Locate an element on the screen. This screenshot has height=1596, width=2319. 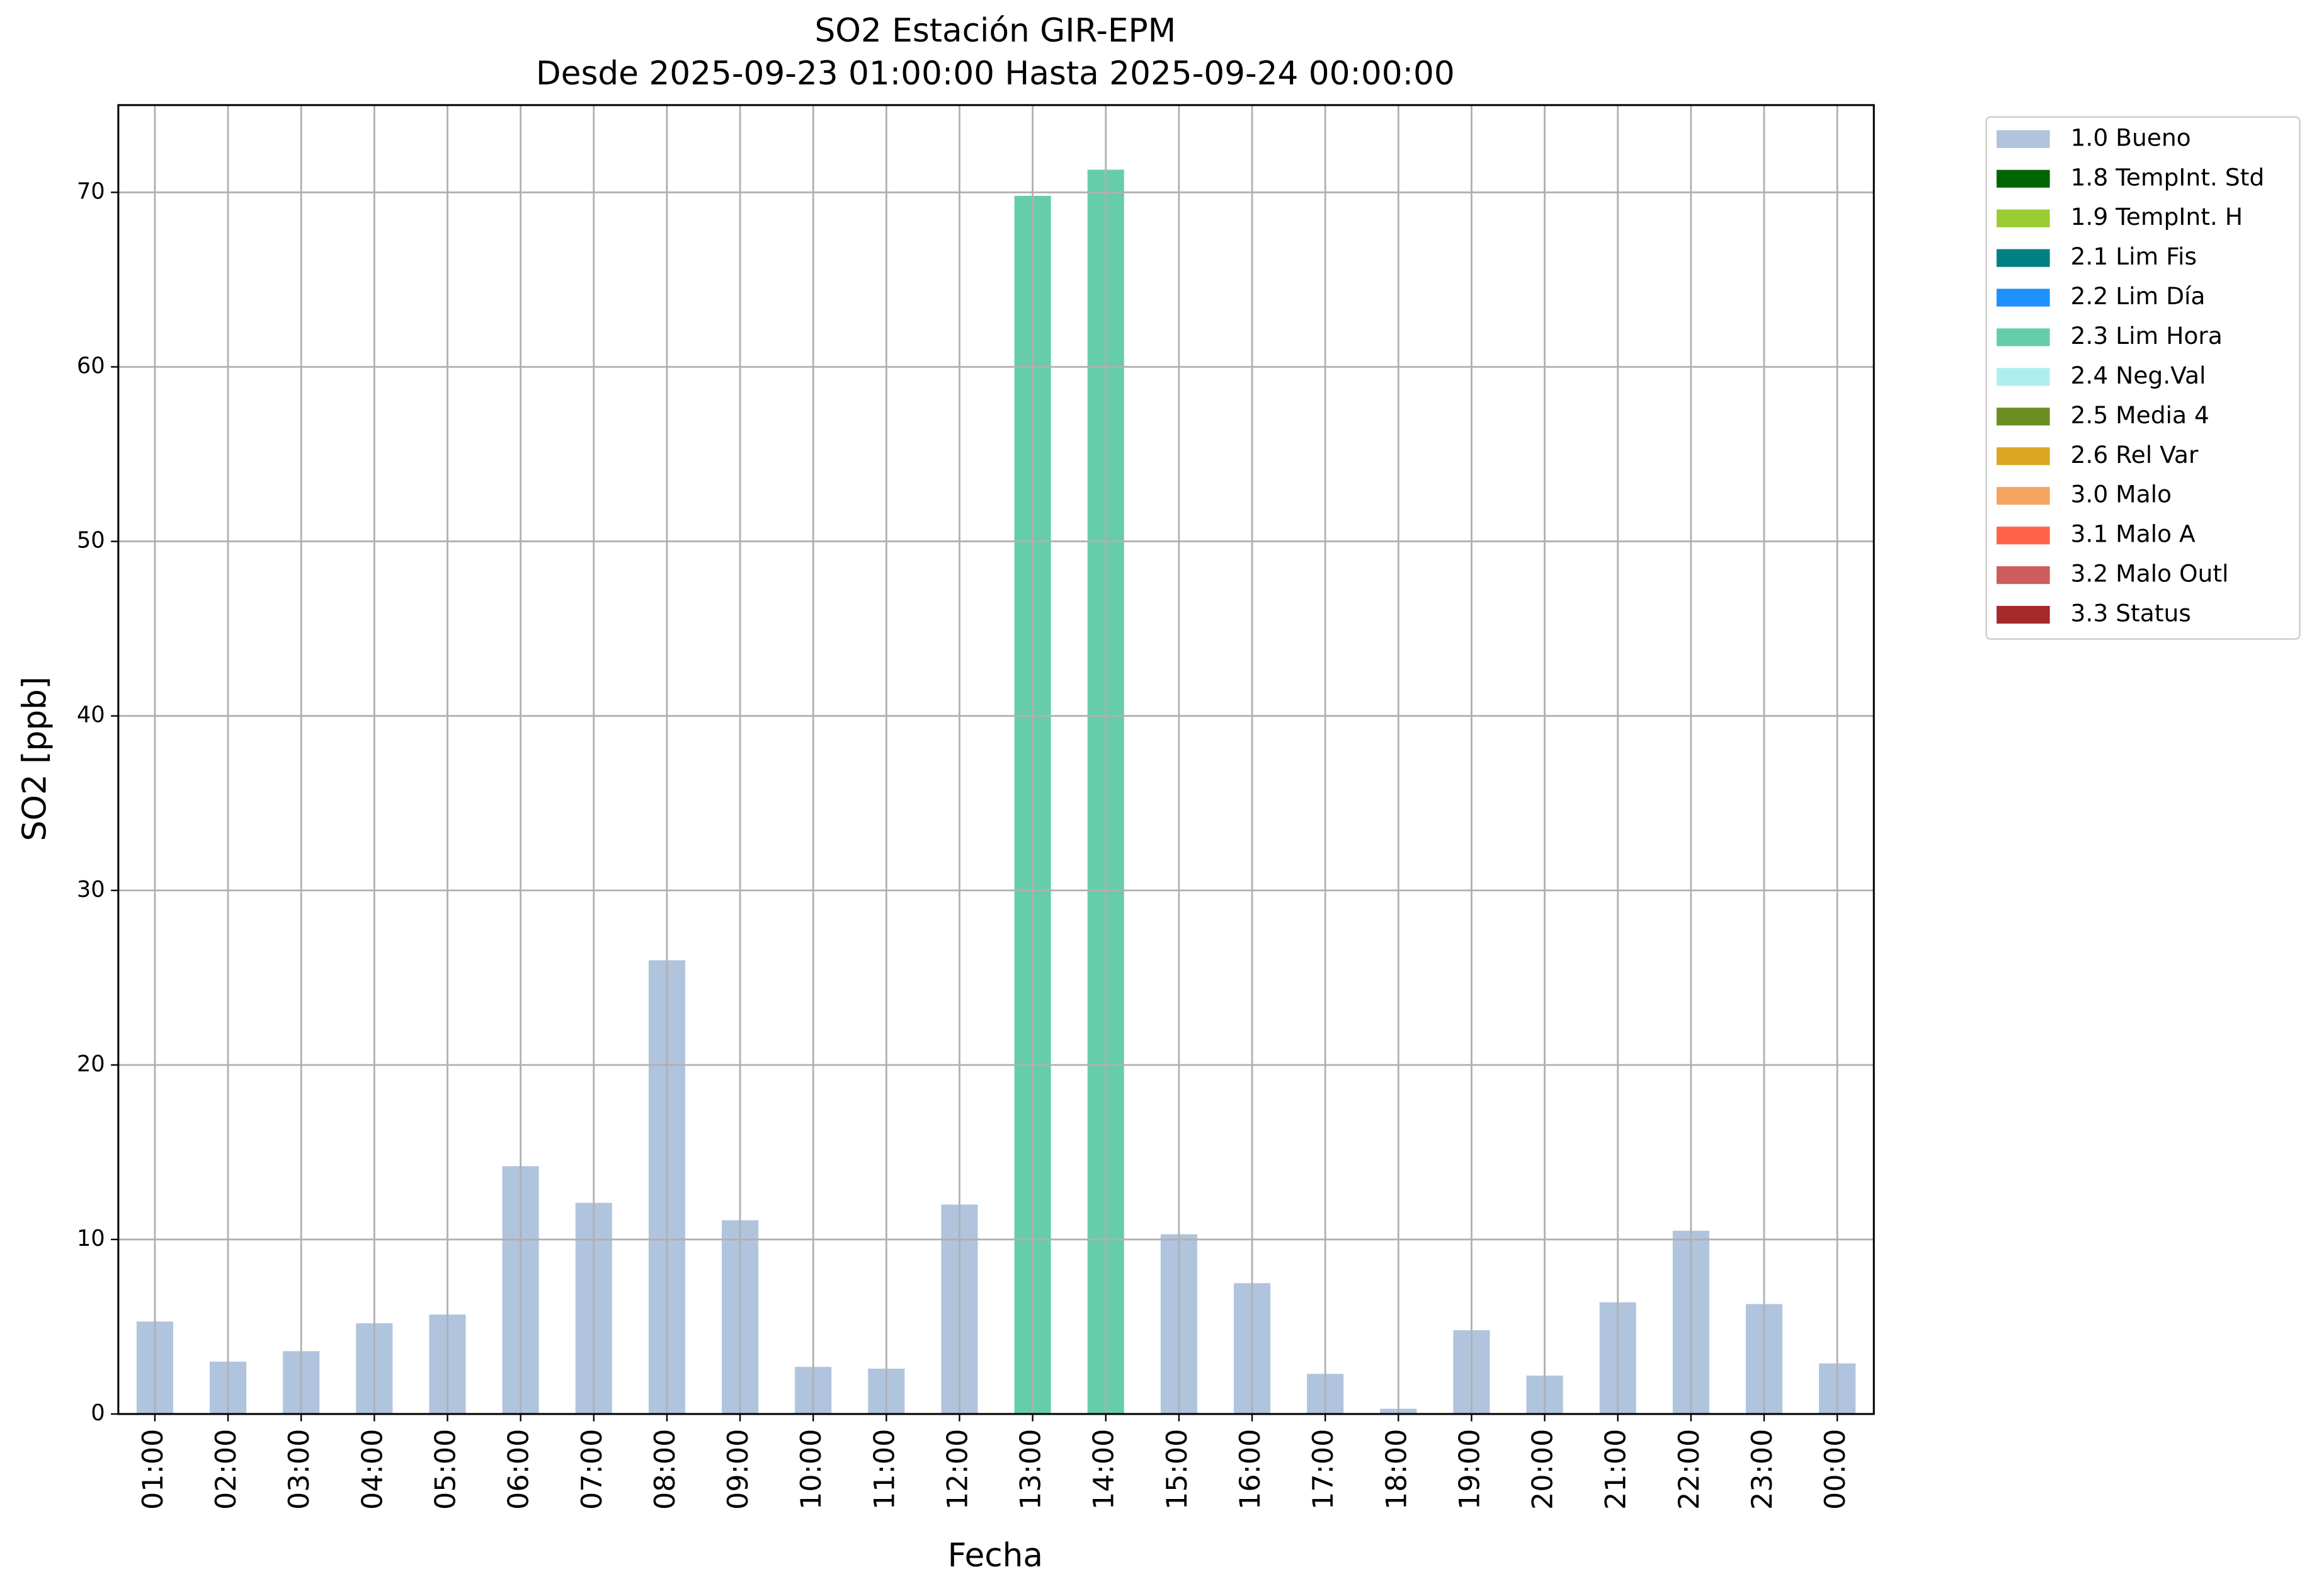
y-tick-label: 20 is located at coordinates (91, 1064).